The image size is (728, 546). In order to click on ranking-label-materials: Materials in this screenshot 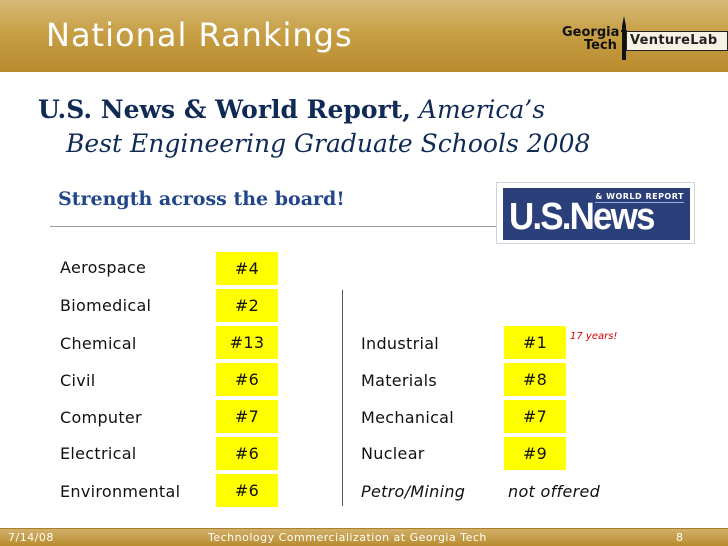, I will do `click(399, 380)`.